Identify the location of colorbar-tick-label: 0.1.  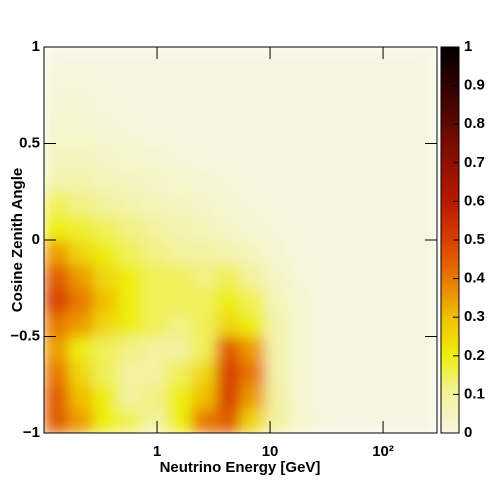
(474, 393).